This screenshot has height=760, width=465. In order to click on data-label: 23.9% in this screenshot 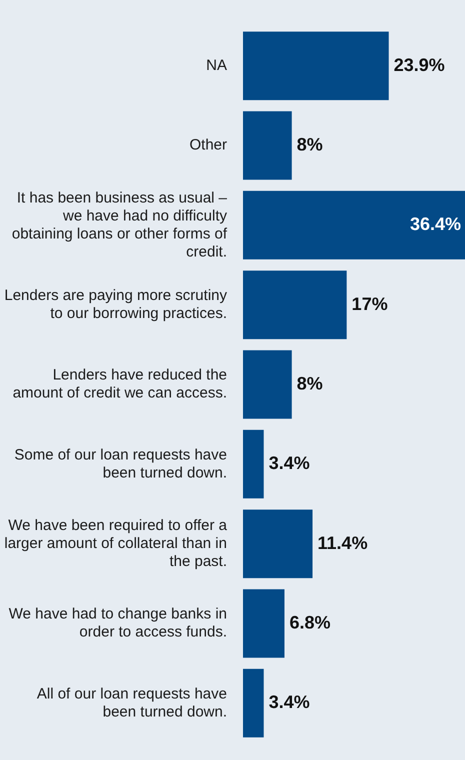, I will do `click(419, 64)`.